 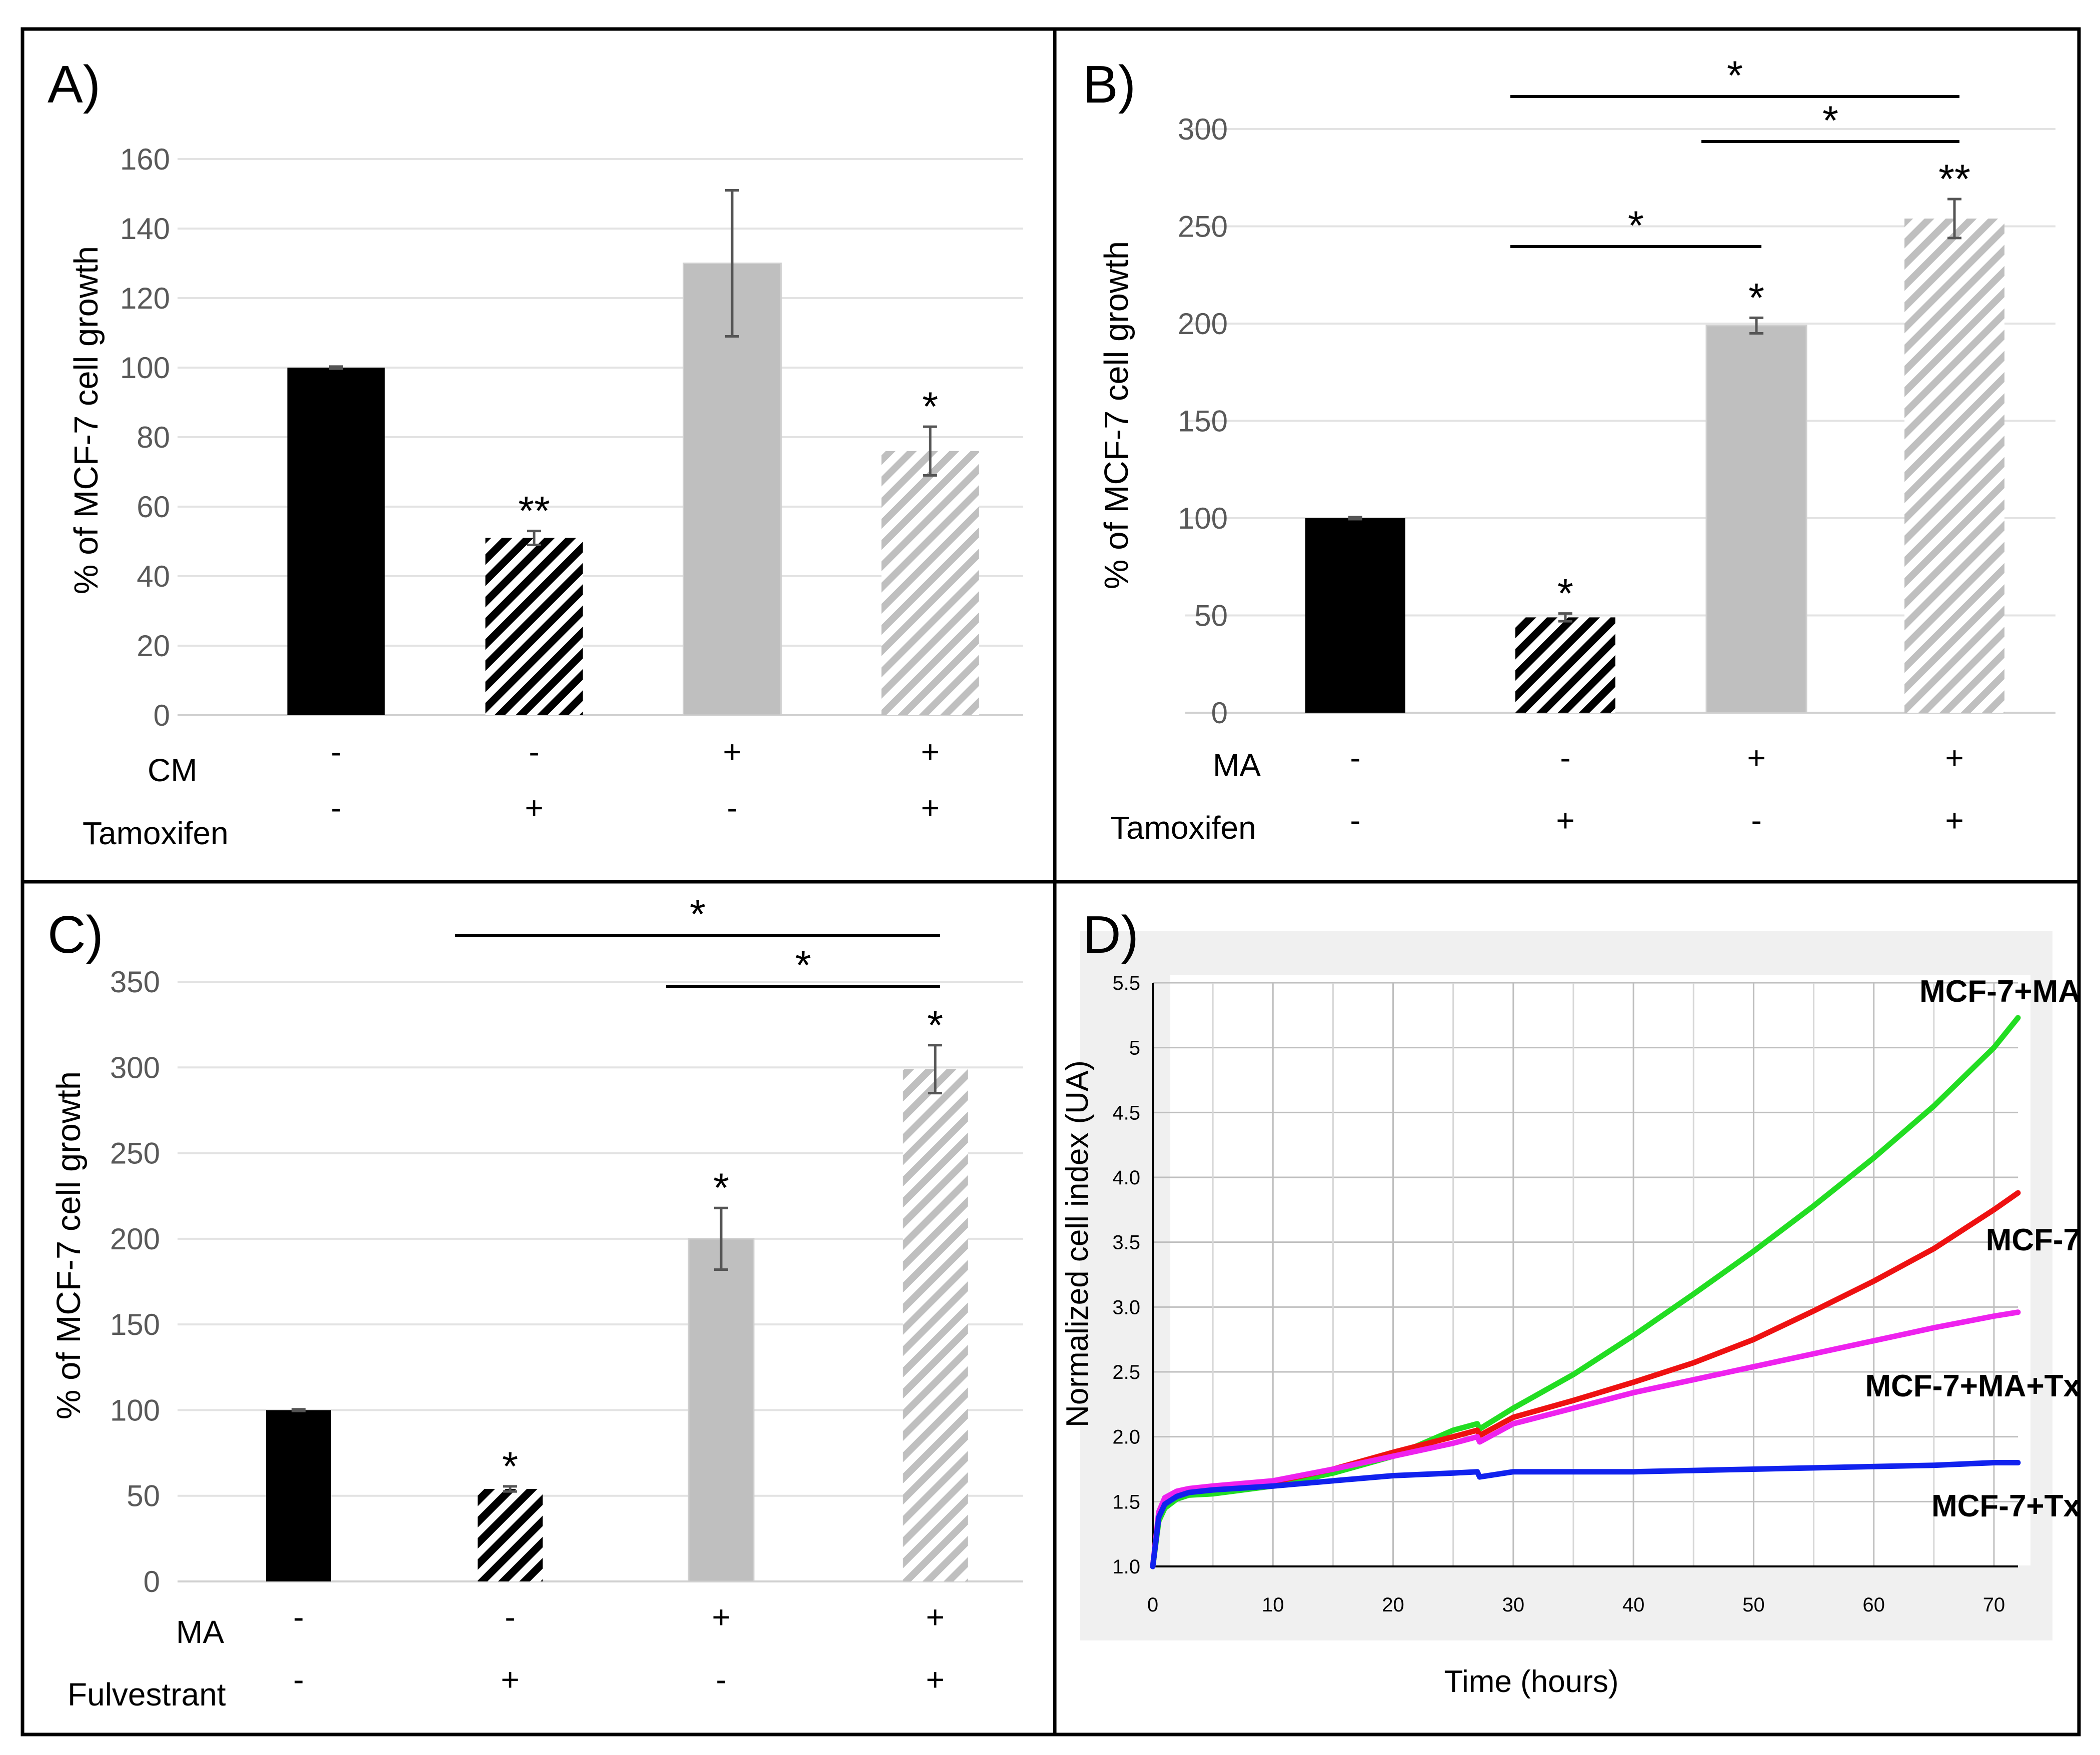 What do you see at coordinates (1273, 1605) in the screenshot?
I see `x-tick-label: 10` at bounding box center [1273, 1605].